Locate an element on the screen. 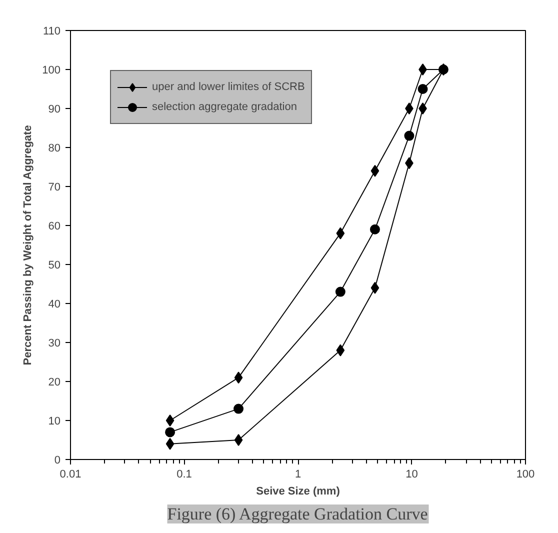  x-tick-label: 1 is located at coordinates (298, 474).